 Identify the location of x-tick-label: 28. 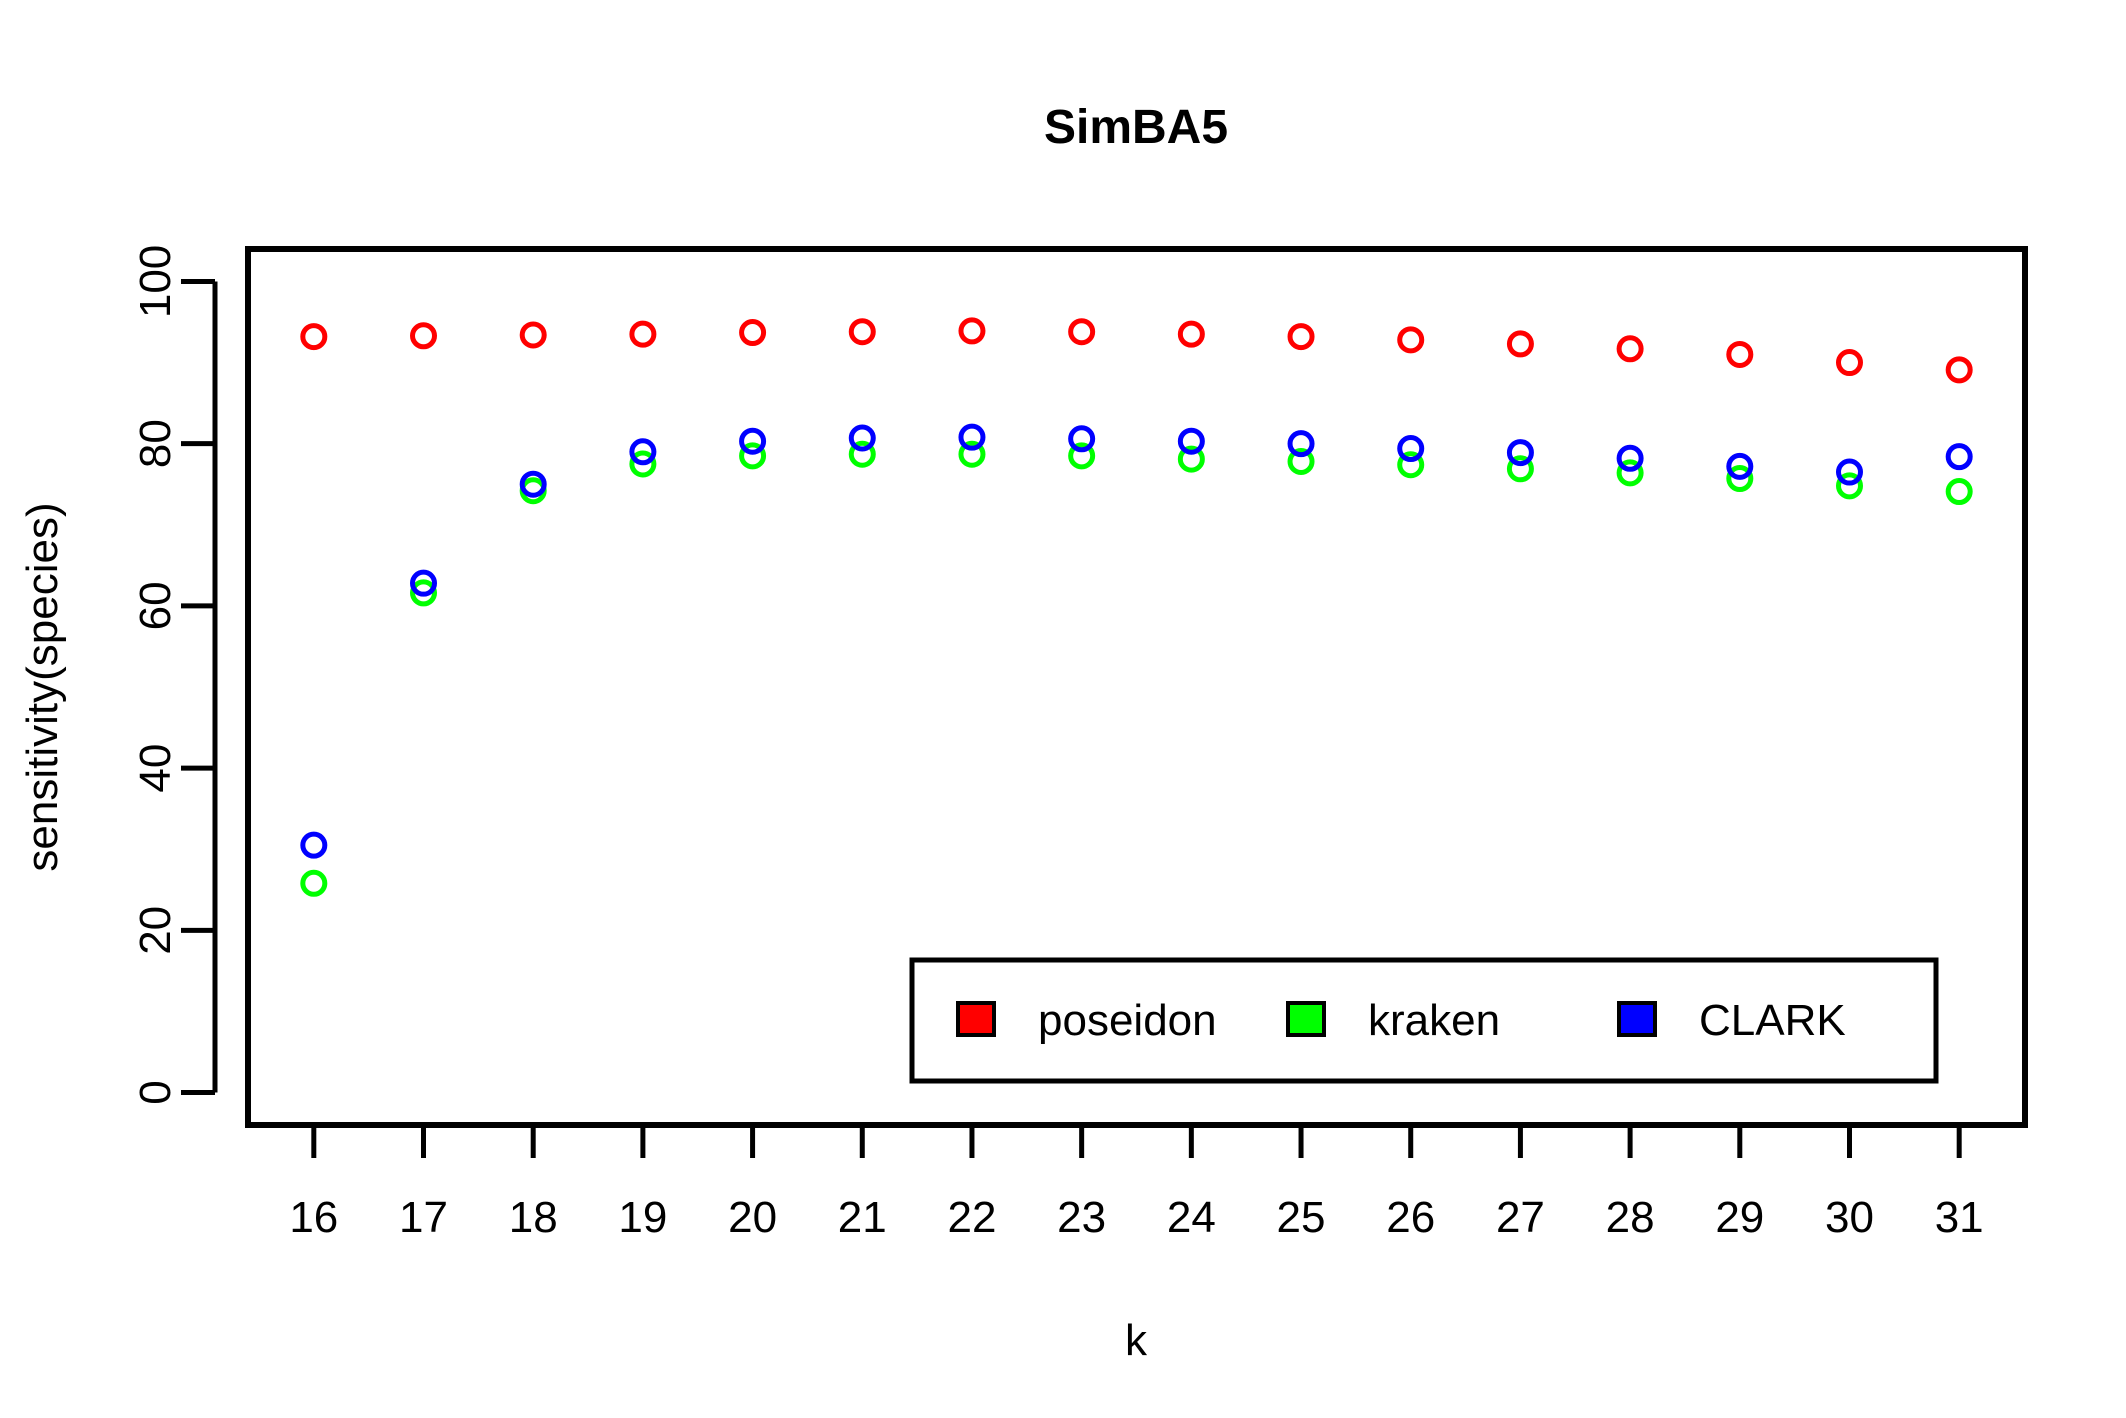
(1630, 1217).